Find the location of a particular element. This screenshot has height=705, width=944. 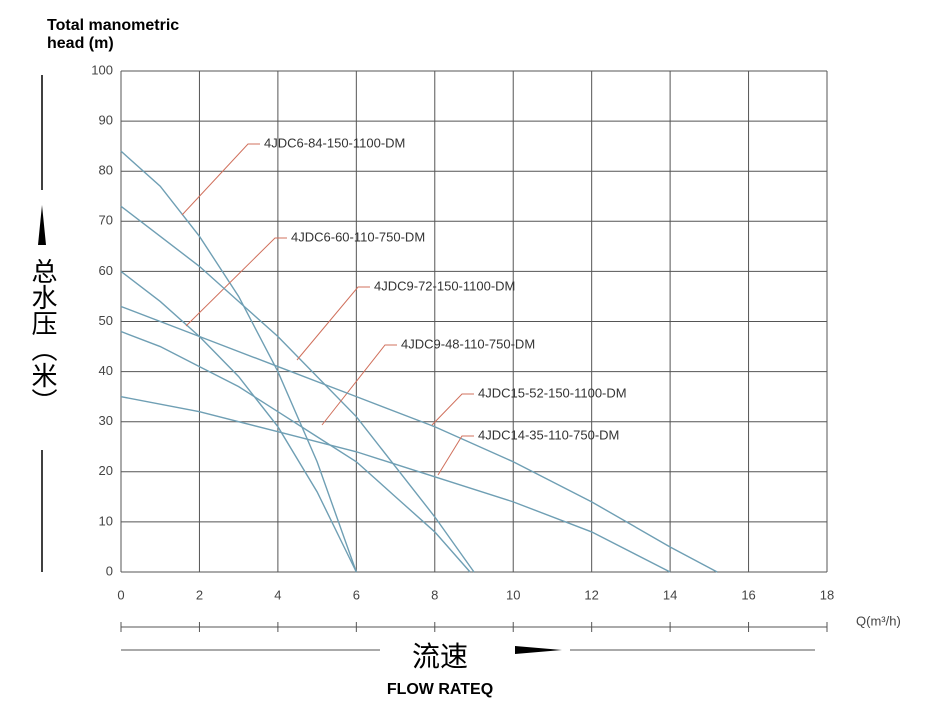

curve-label: 4JDC6-84-150-1100-DM is located at coordinates (334, 142).